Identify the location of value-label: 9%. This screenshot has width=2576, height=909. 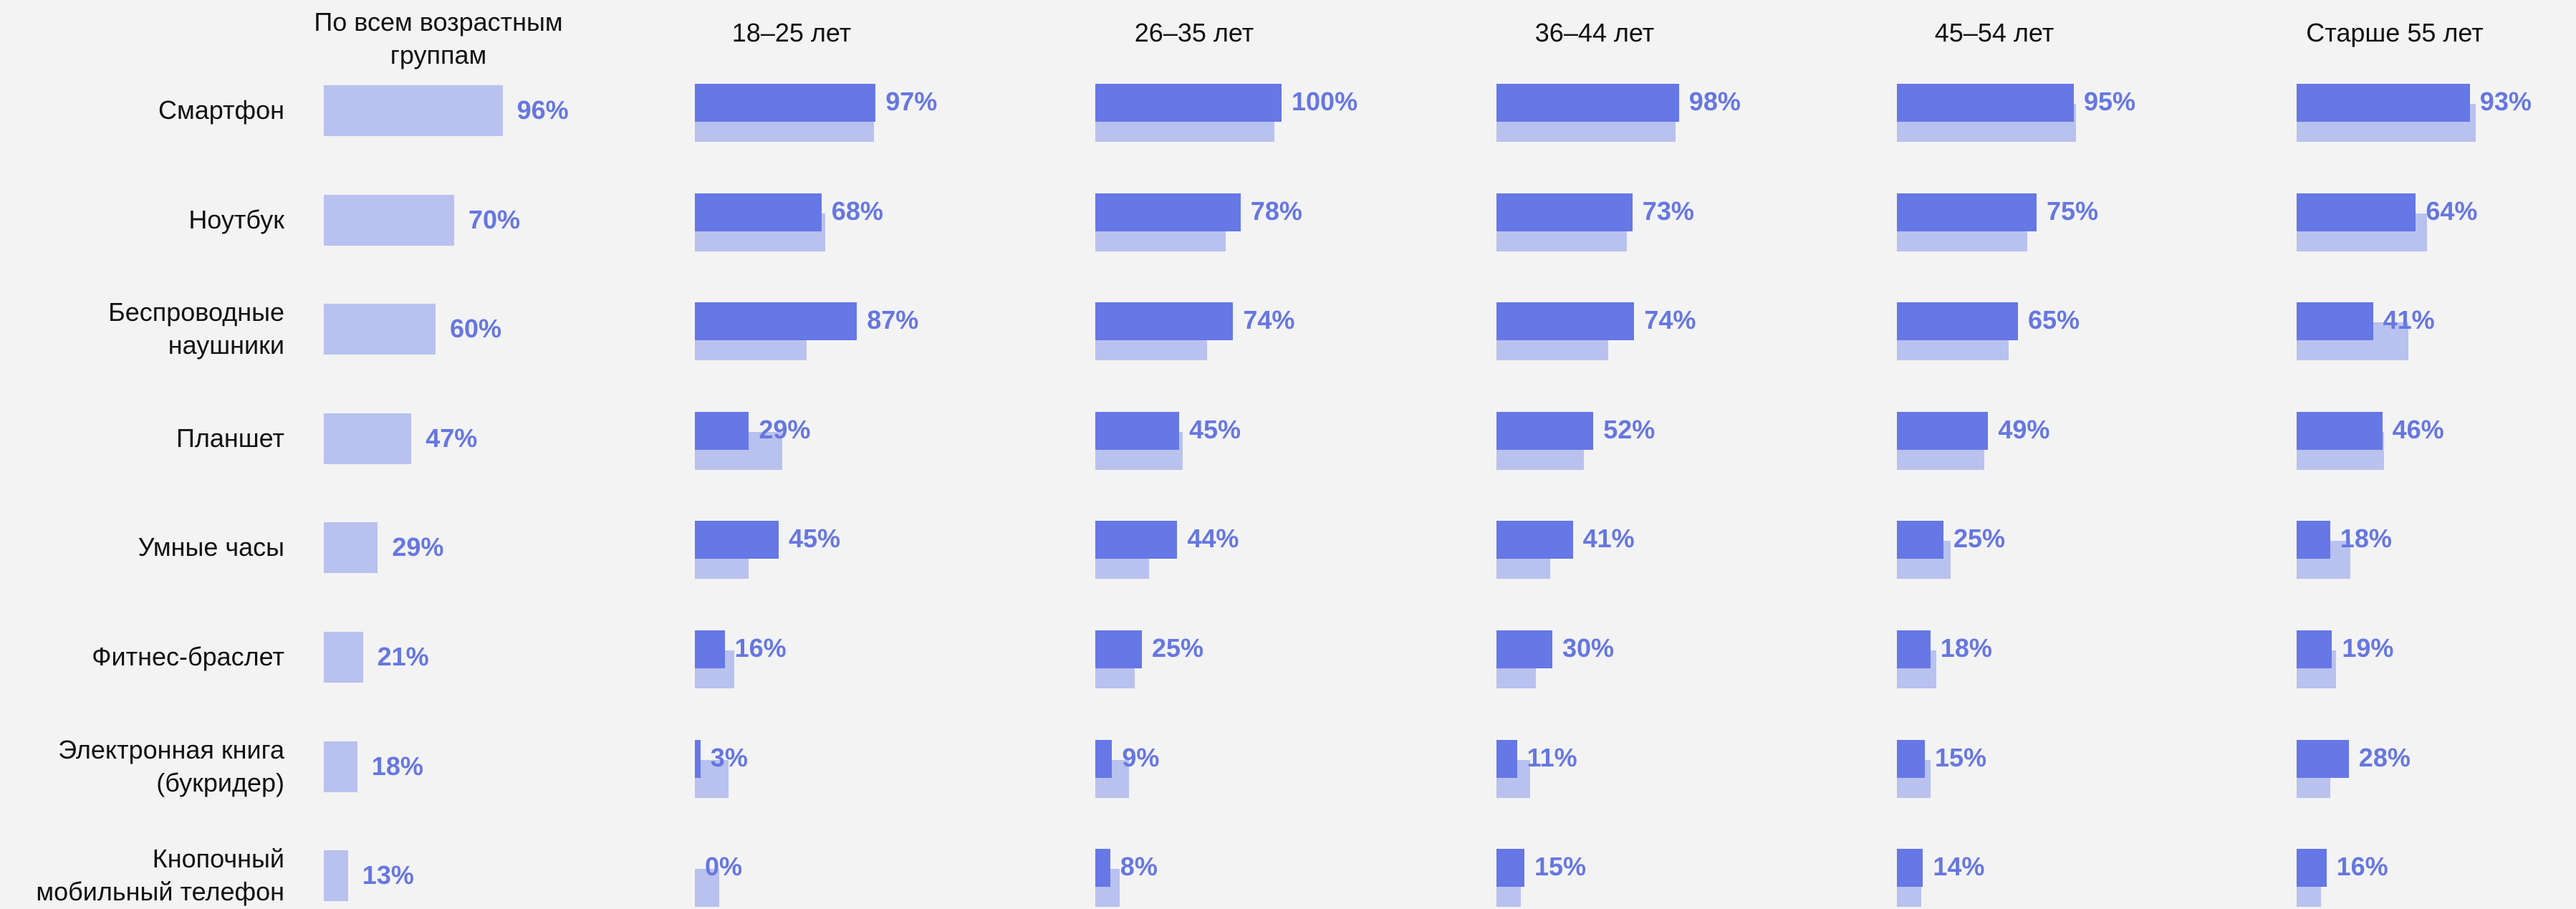
(1141, 757).